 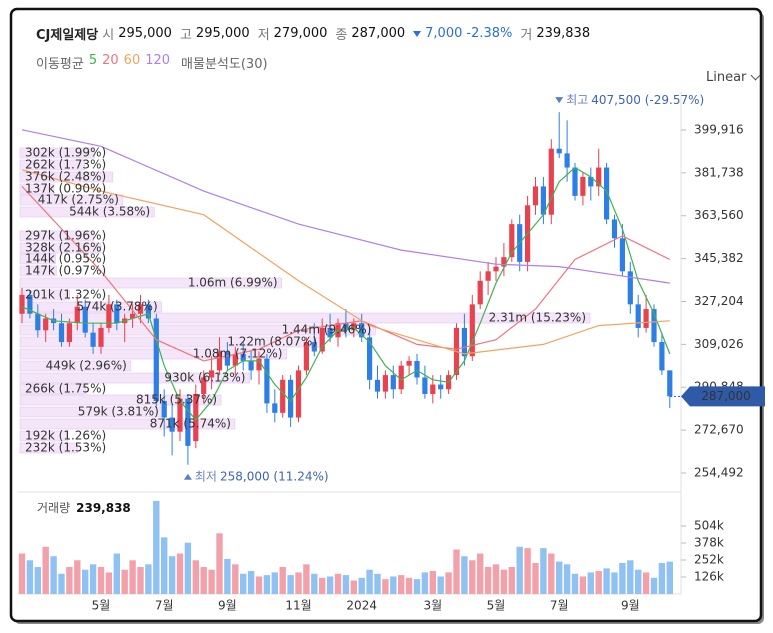 I want to click on volume-profile-label: 579k (3.81%), so click(x=118, y=412).